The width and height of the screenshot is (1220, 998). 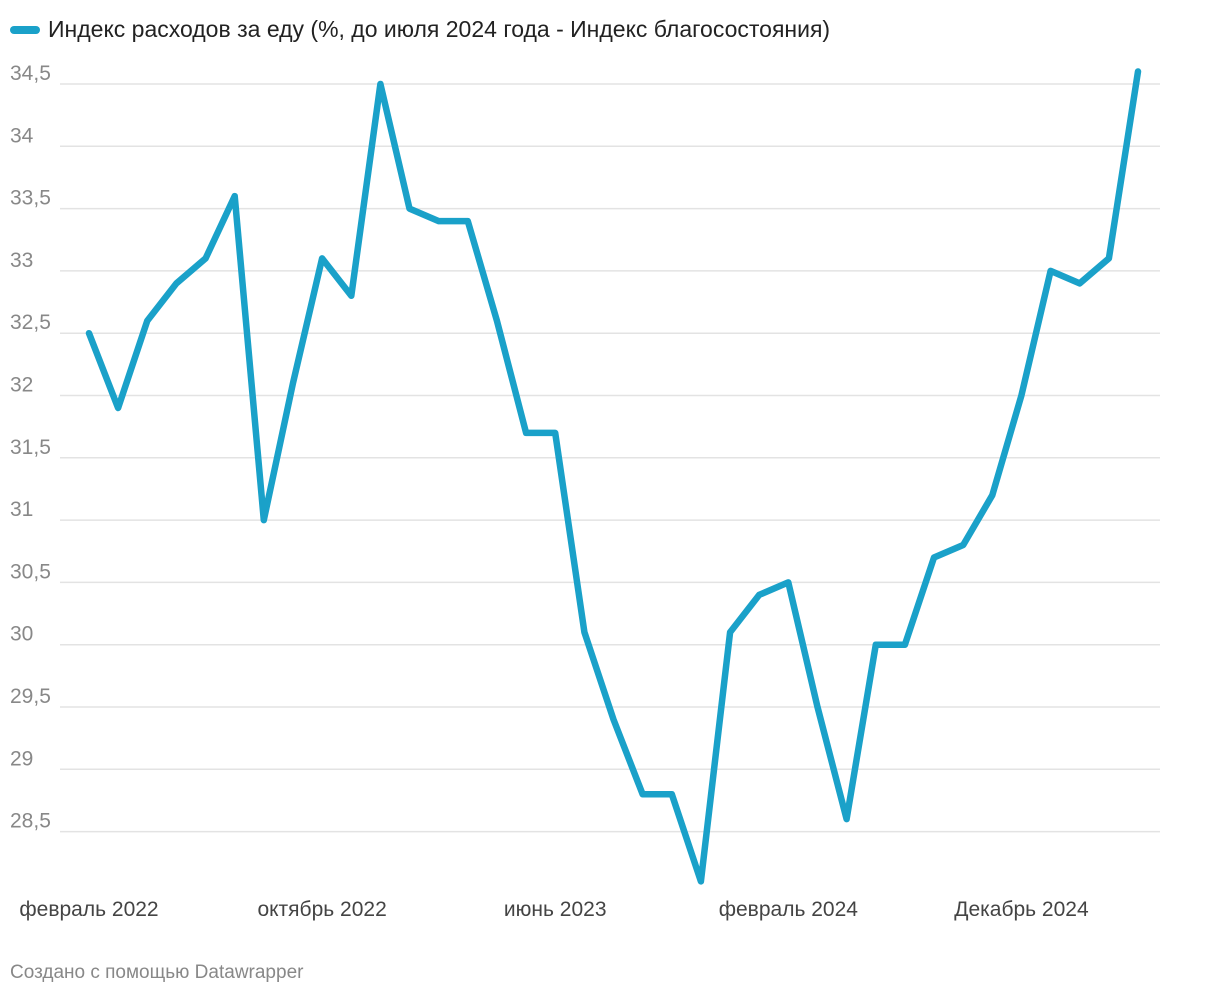 What do you see at coordinates (30, 821) in the screenshot?
I see `y-tick-label: 28,5` at bounding box center [30, 821].